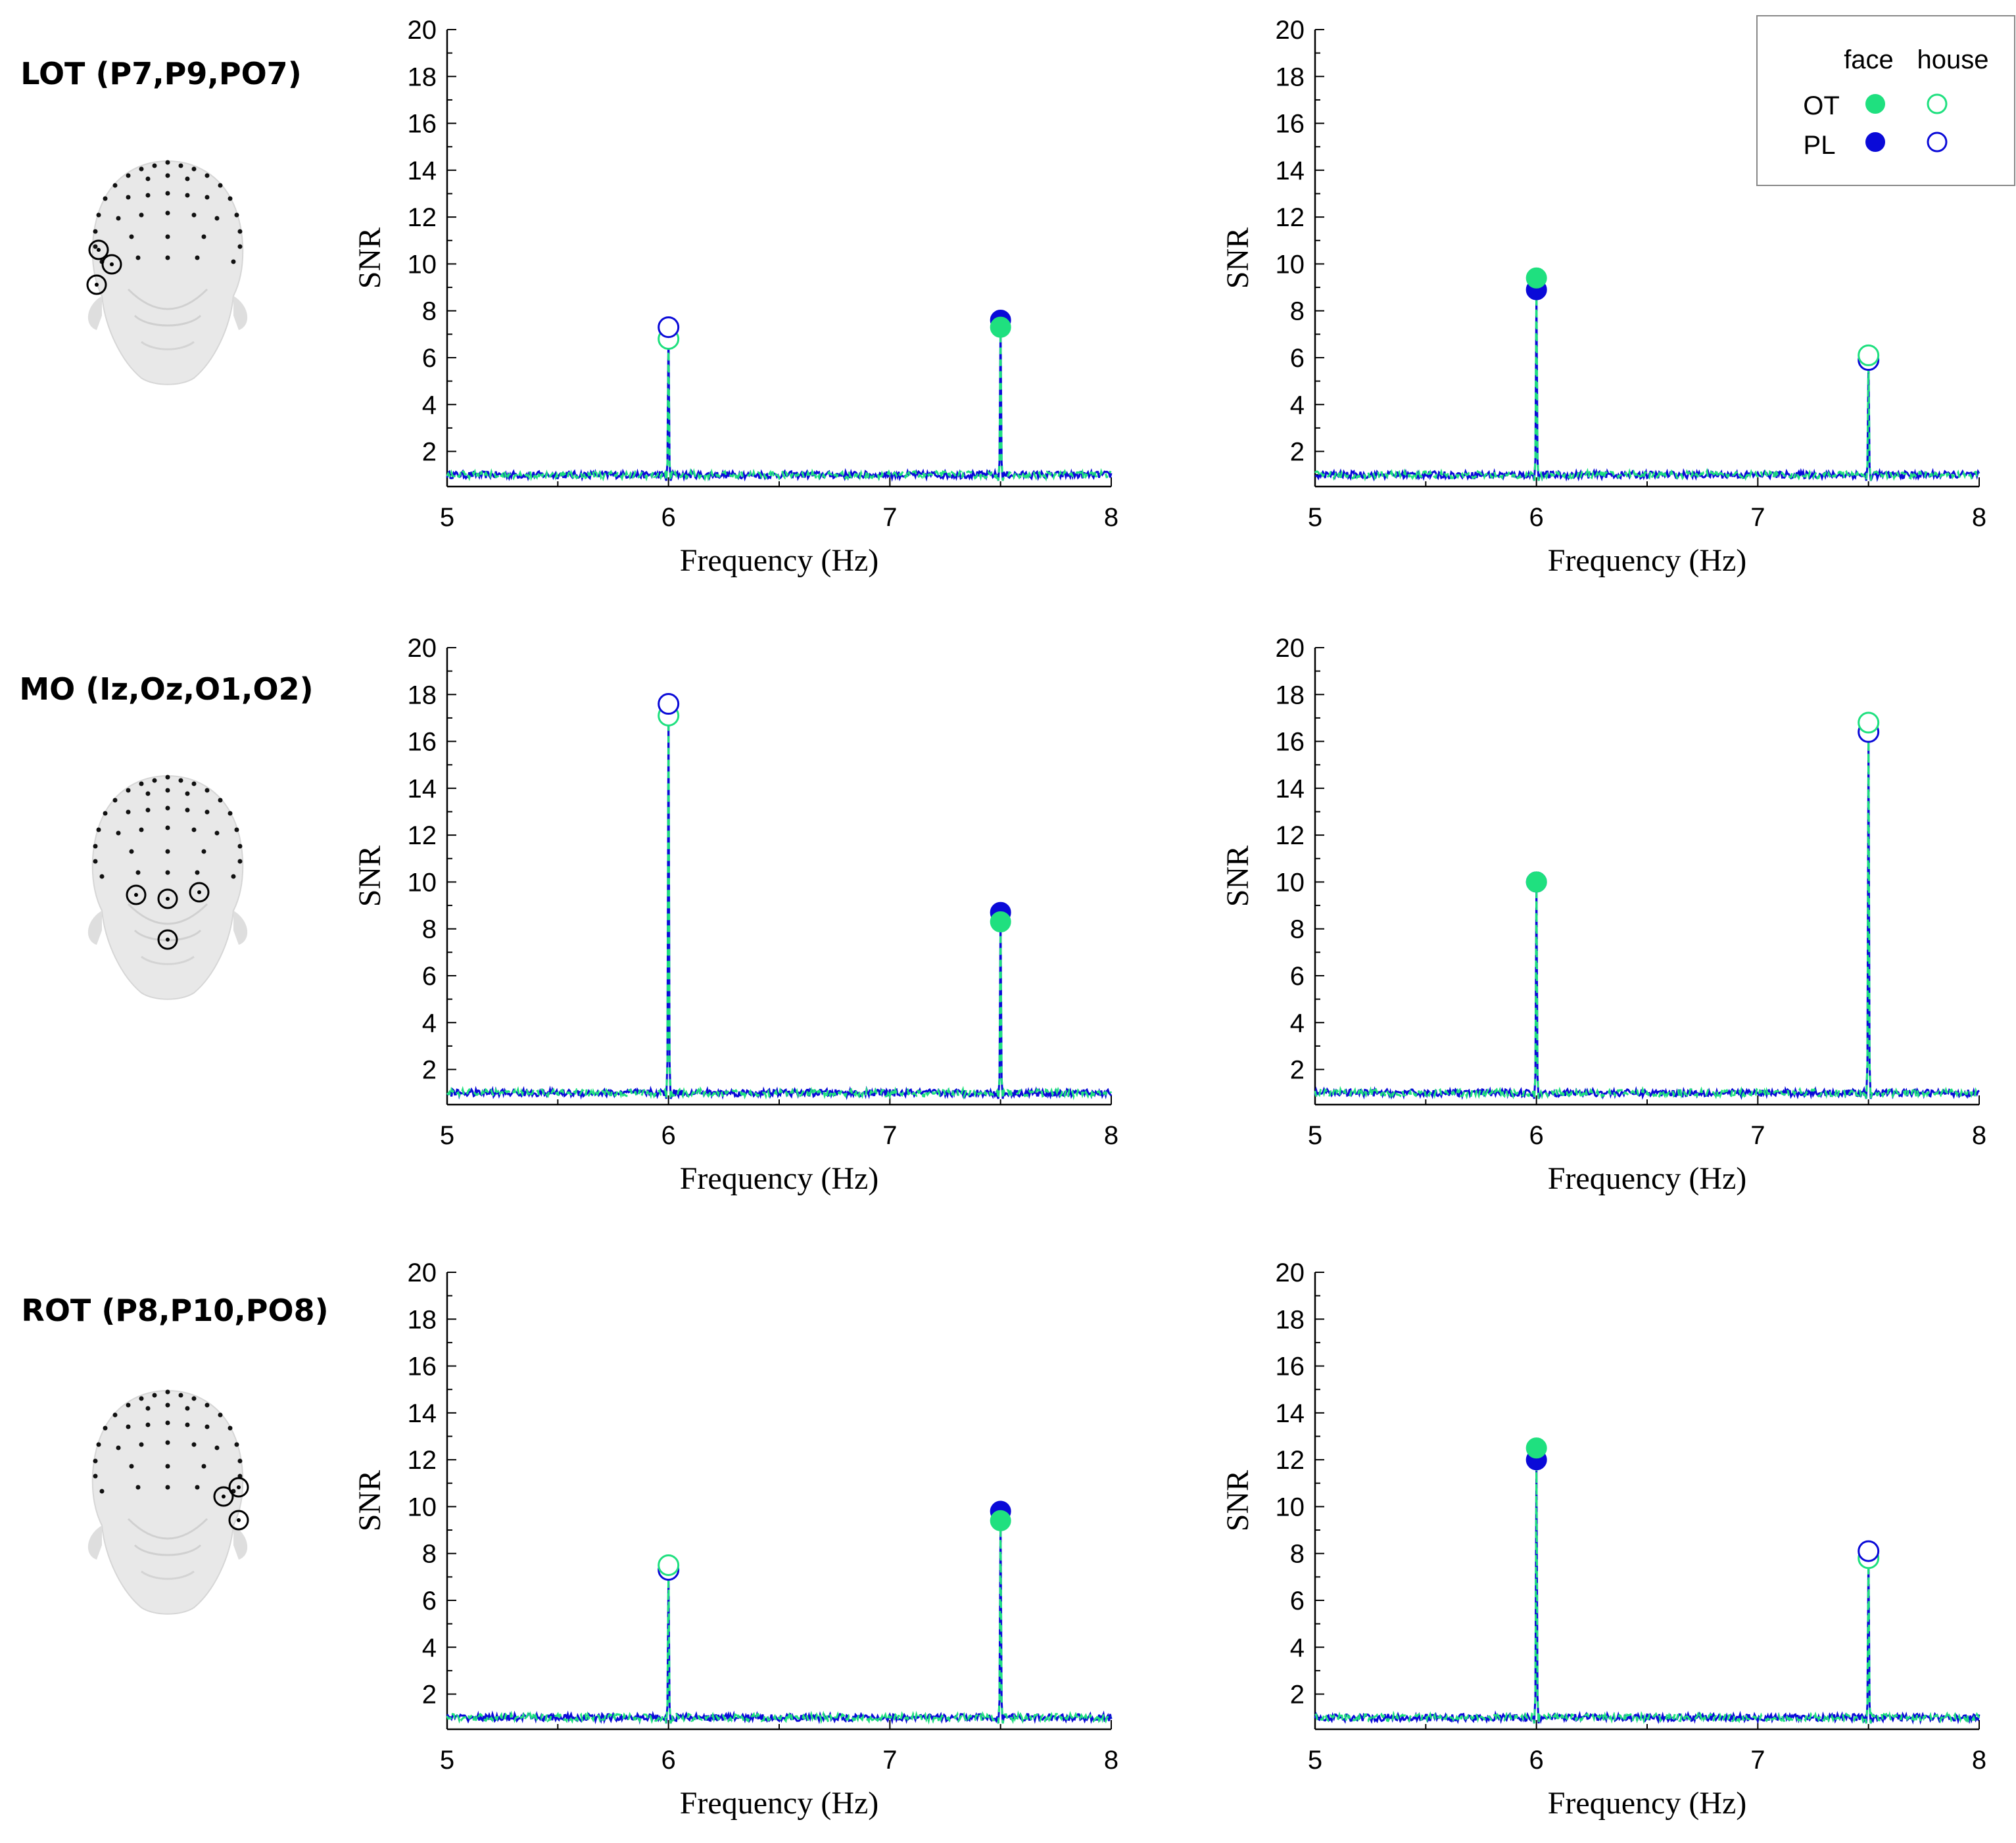 The image size is (2016, 1843). What do you see at coordinates (167, 272) in the screenshot?
I see `head-electrode-map-lot` at bounding box center [167, 272].